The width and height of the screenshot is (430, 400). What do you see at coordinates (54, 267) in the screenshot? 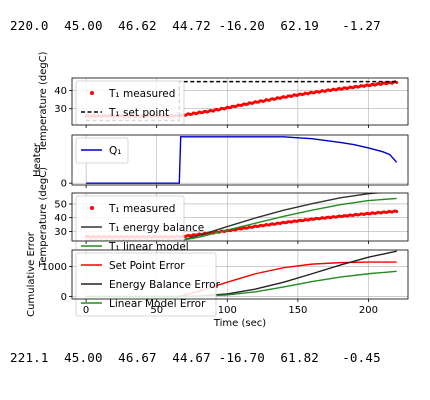
I see `y-tick-label: 1000` at bounding box center [54, 267].